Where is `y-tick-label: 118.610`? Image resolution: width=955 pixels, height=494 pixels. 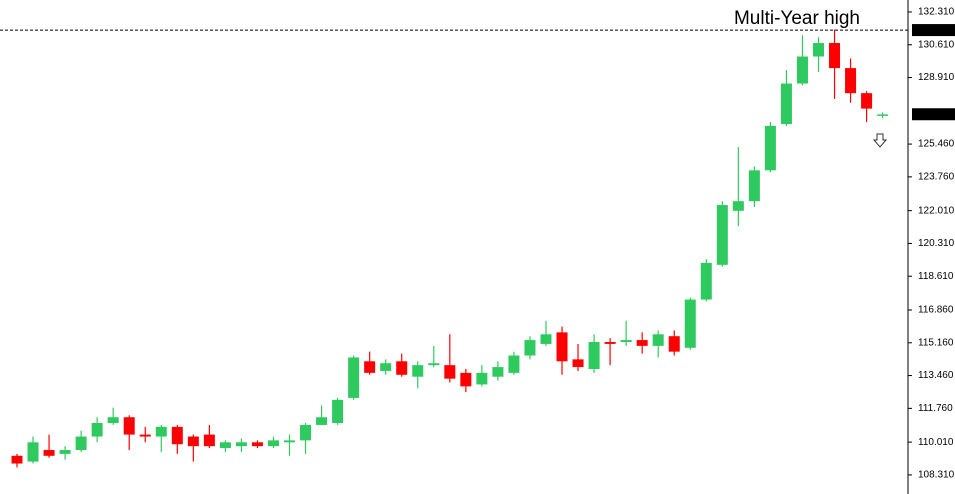
y-tick-label: 118.610 is located at coordinates (936, 276).